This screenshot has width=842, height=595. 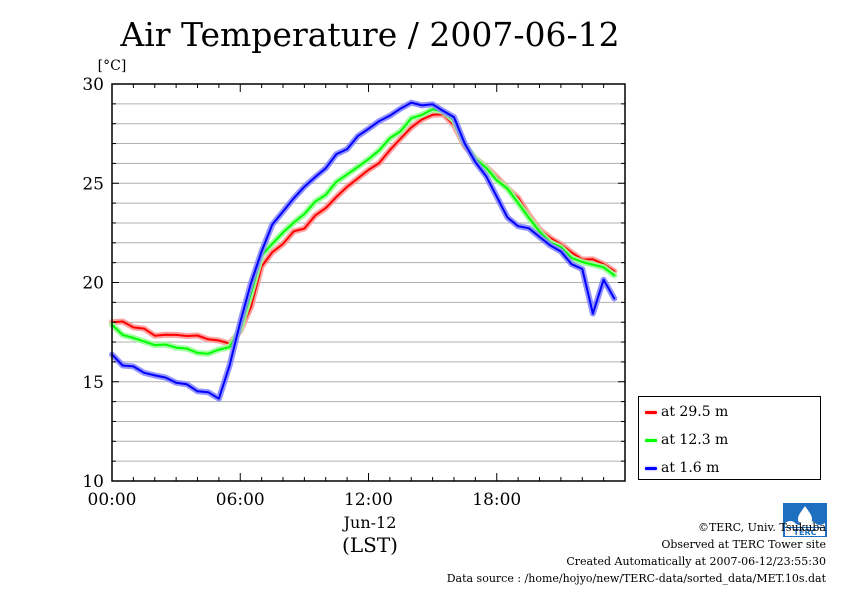 What do you see at coordinates (695, 412) in the screenshot?
I see `legend-label: at 29.5 m` at bounding box center [695, 412].